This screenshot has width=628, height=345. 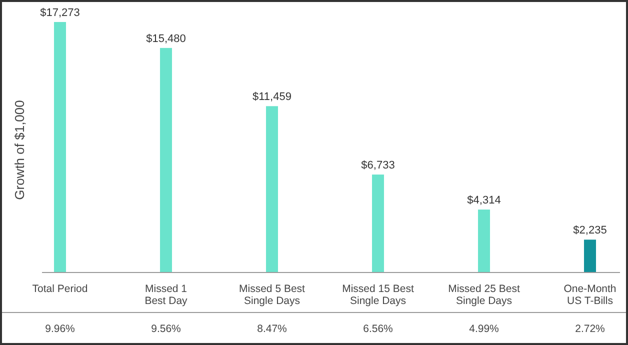 I want to click on text: 4.99%, so click(x=484, y=329).